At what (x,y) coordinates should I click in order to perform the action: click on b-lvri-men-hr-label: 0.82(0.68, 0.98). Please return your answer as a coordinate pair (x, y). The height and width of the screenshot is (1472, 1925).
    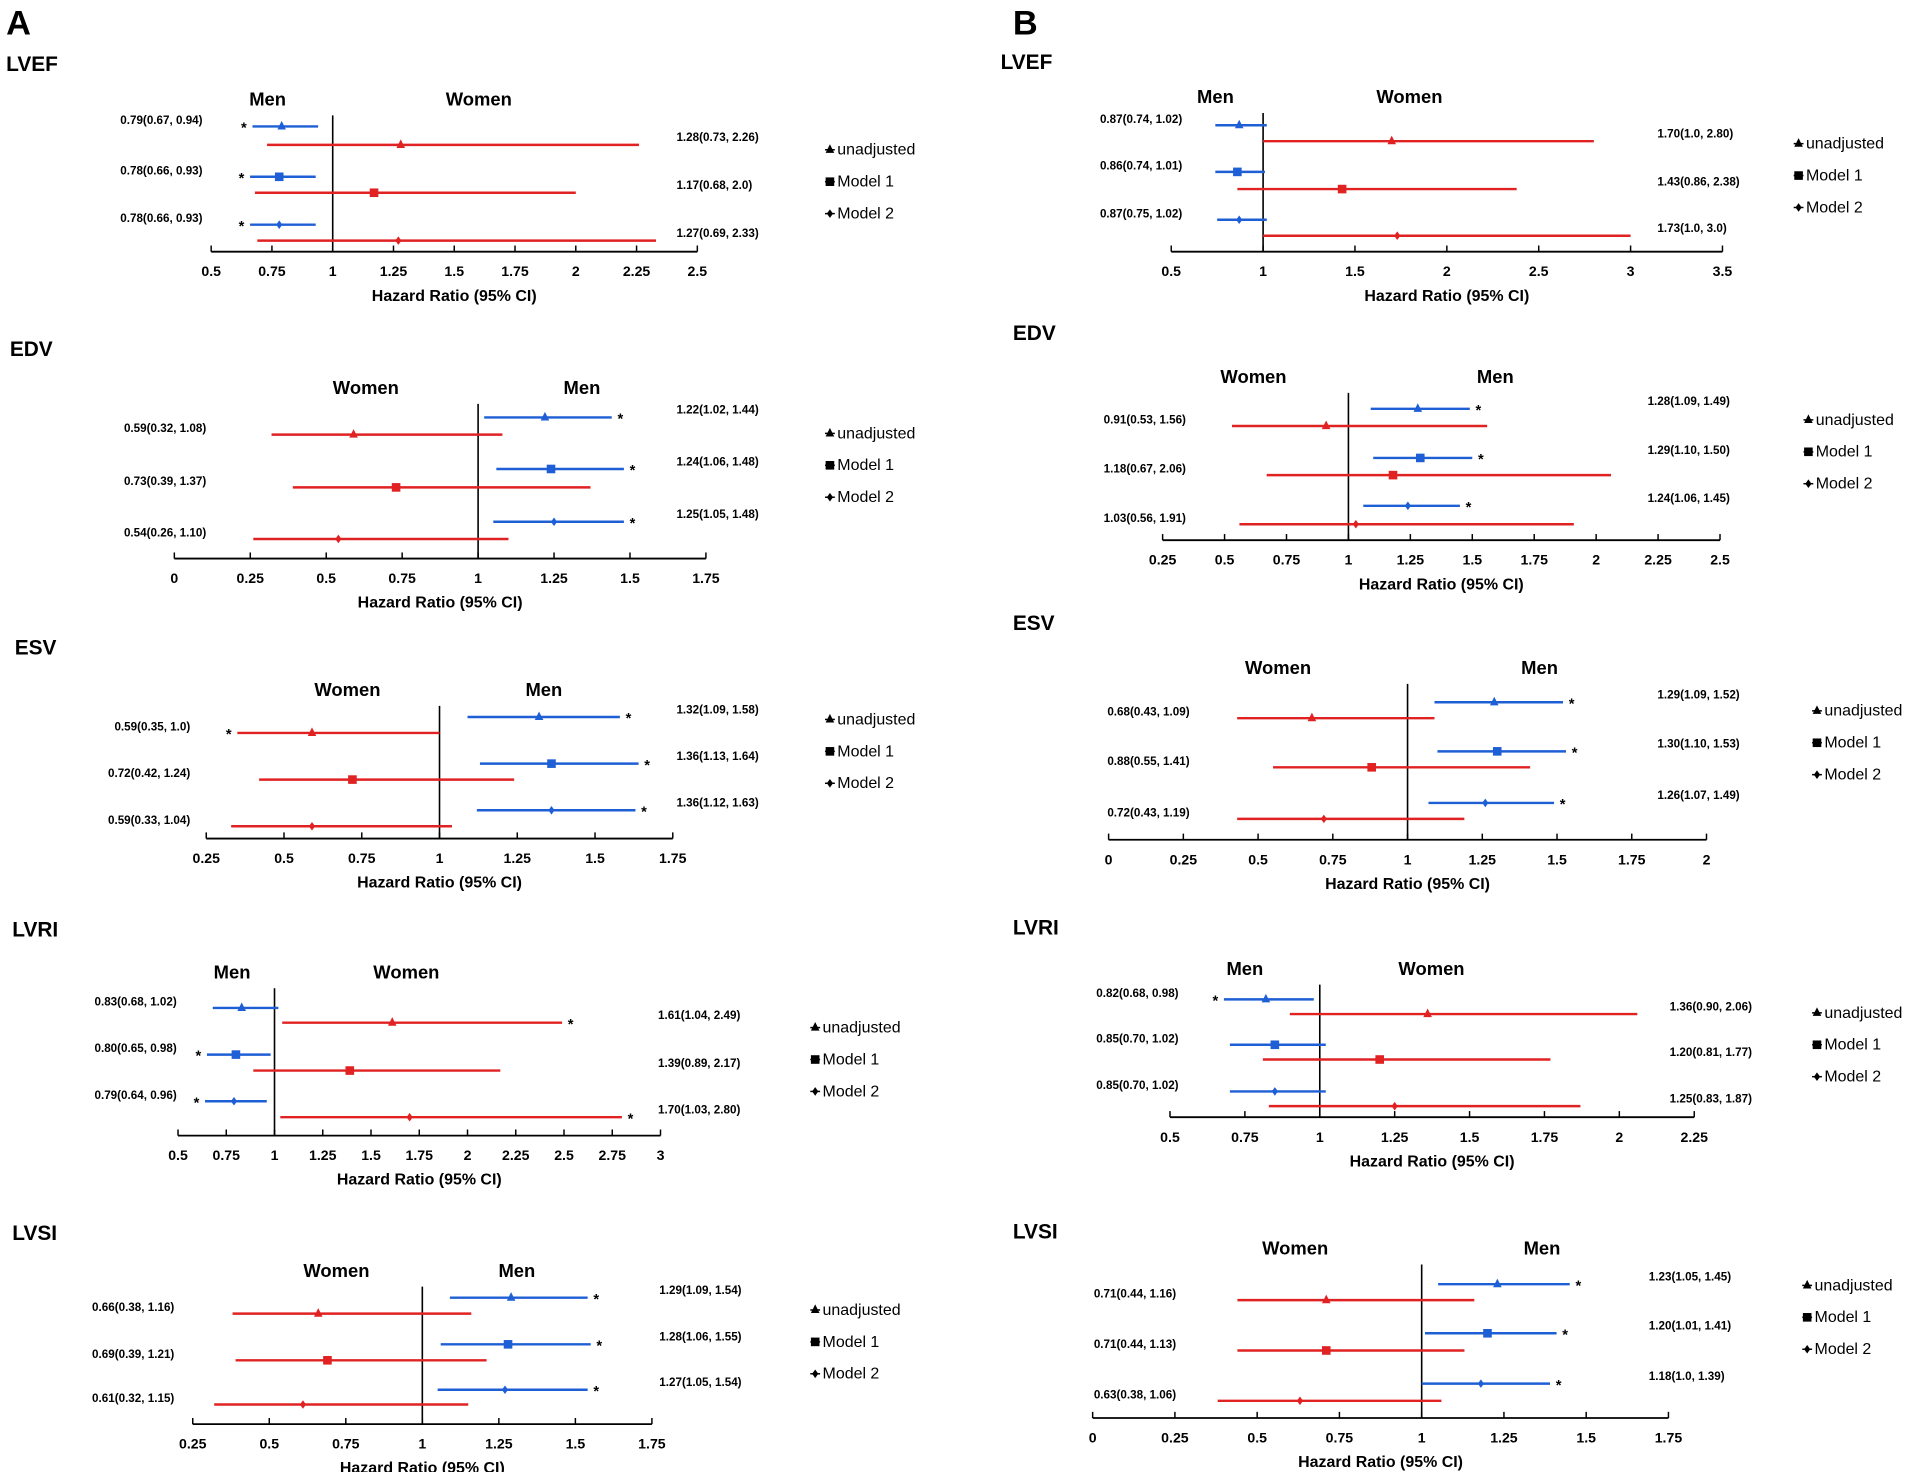
    Looking at the image, I should click on (1137, 993).